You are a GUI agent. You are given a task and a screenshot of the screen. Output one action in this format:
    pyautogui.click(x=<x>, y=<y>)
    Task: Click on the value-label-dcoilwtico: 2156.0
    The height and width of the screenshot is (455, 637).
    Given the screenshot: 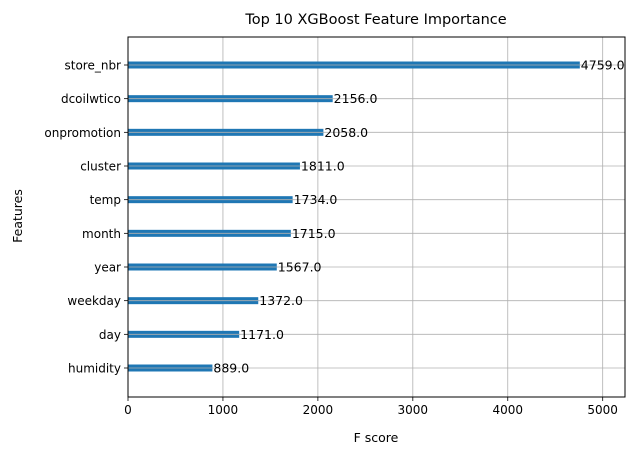 What is the action you would take?
    pyautogui.click(x=356, y=98)
    